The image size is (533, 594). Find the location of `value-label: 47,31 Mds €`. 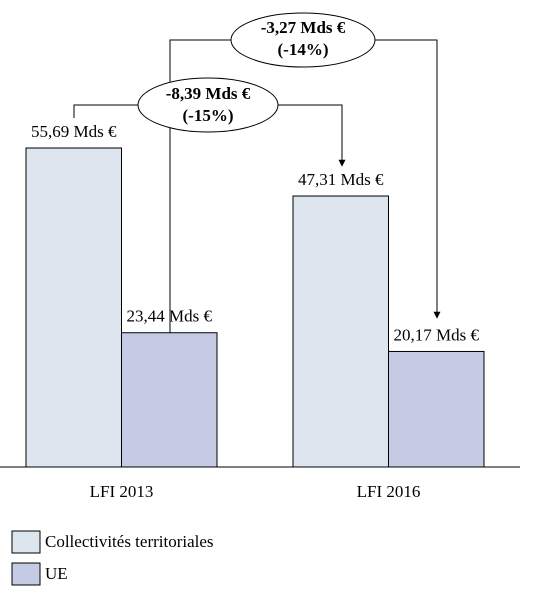

value-label: 47,31 Mds € is located at coordinates (341, 179).